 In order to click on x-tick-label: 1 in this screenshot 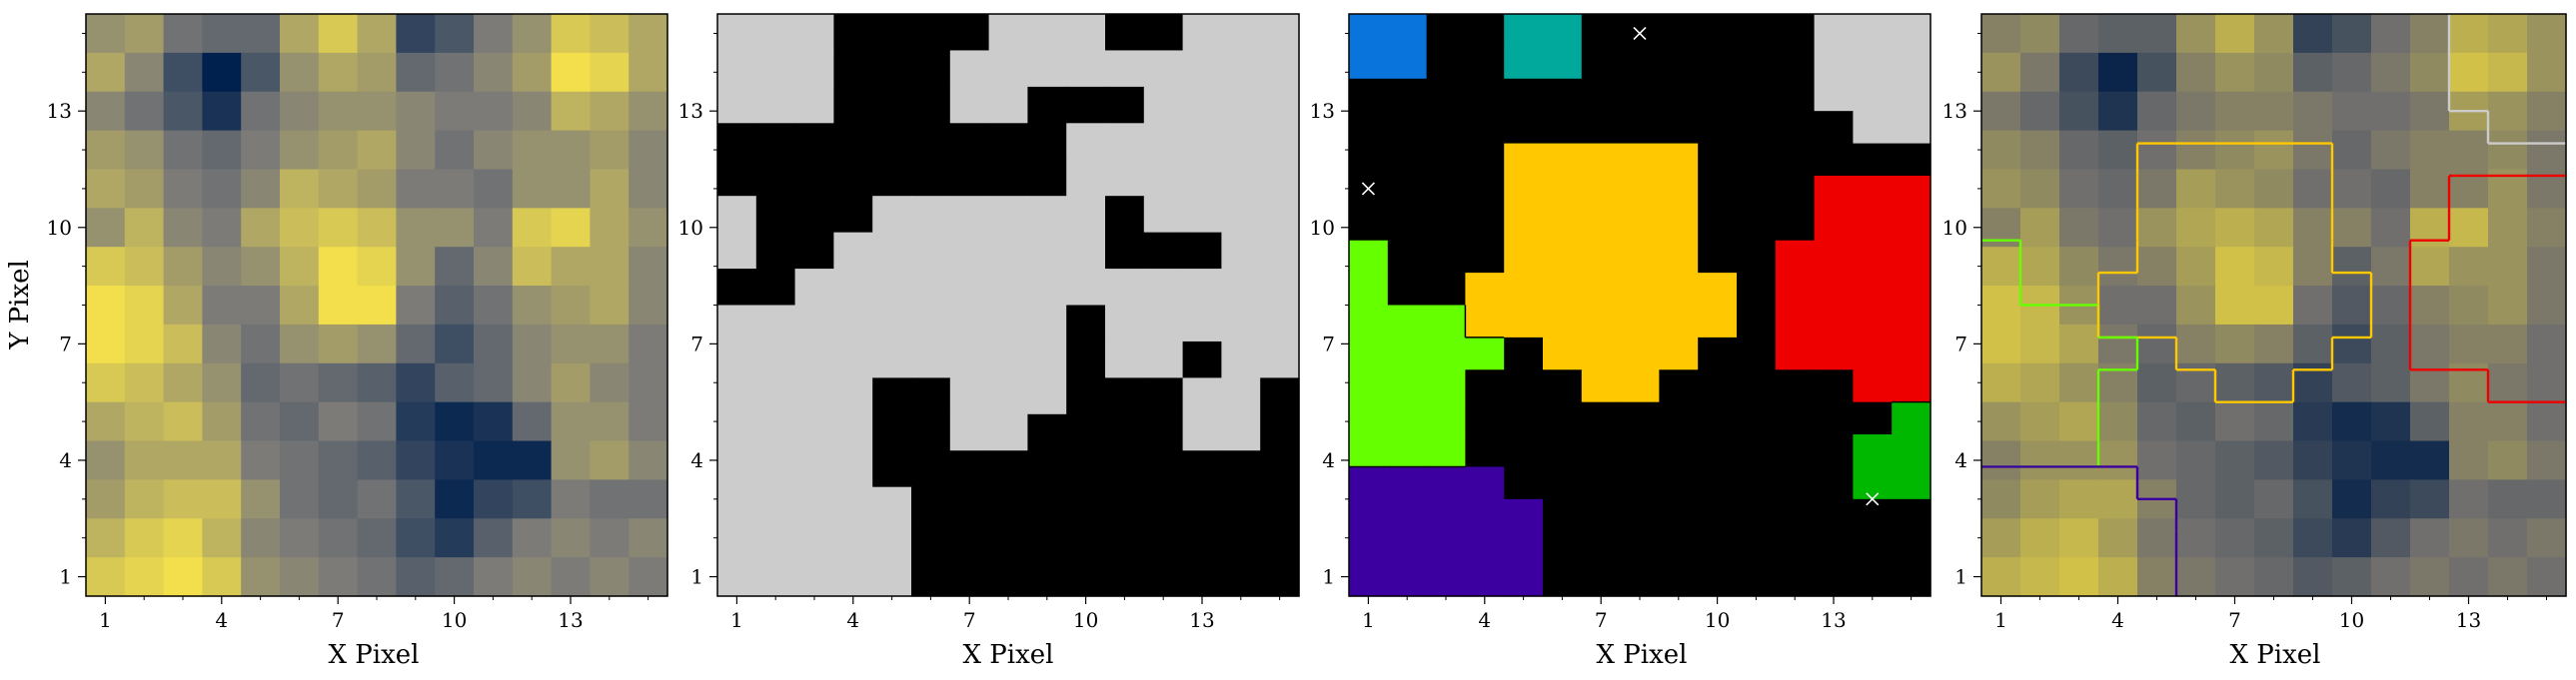, I will do `click(1368, 620)`.